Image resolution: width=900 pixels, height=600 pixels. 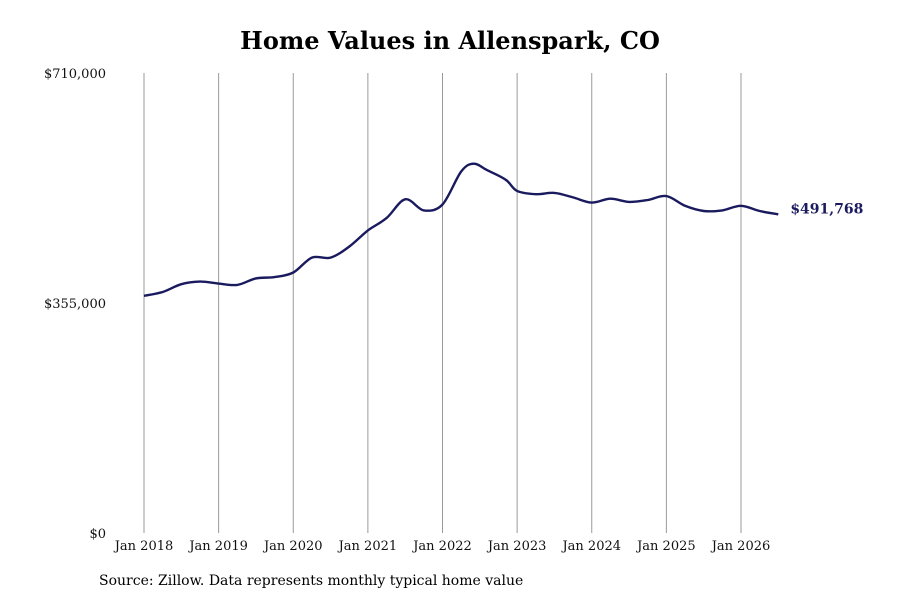 I want to click on x-tick-label: Jan 2025, so click(x=665, y=546).